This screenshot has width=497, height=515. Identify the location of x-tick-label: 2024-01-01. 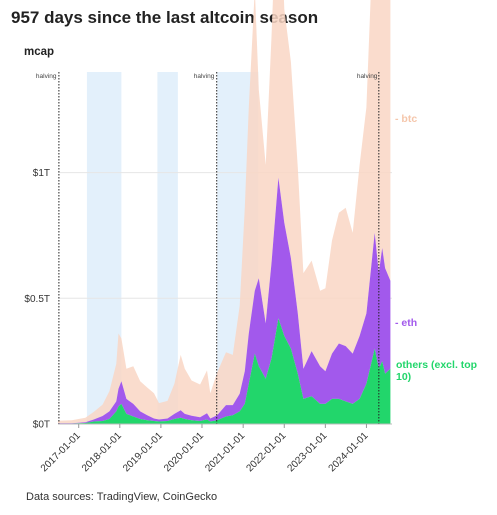
(349, 452).